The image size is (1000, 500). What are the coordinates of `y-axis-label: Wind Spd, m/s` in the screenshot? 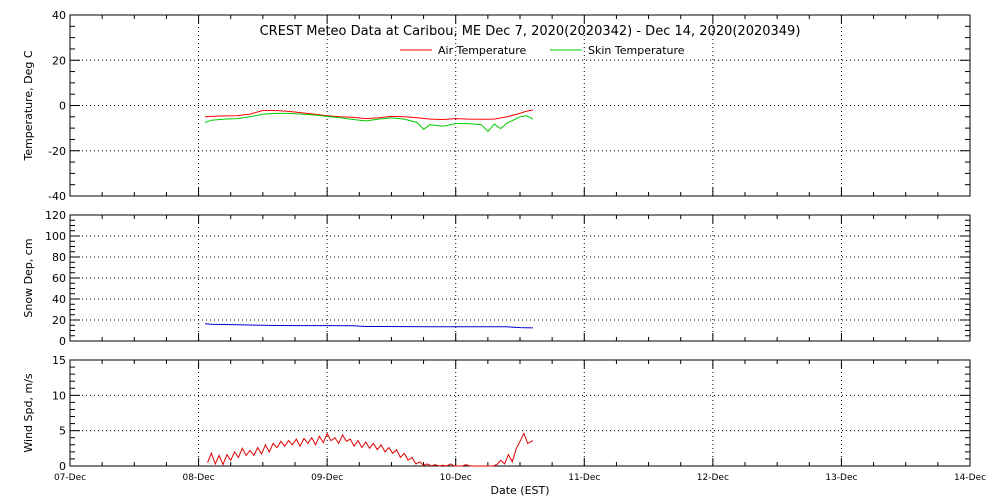 It's located at (28, 413).